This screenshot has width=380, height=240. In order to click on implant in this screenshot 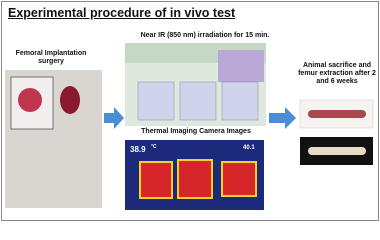, I will do `click(30, 100)`.